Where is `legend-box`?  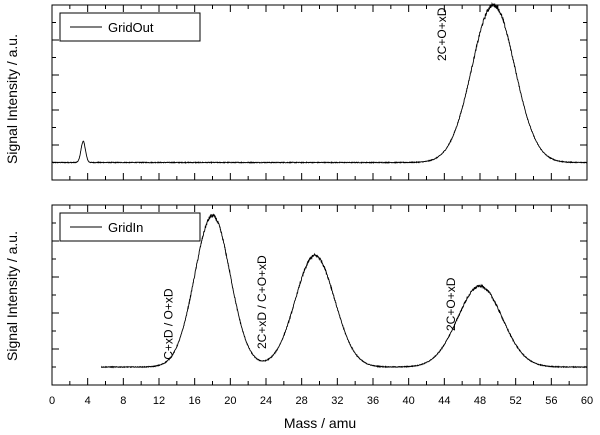 legend-box is located at coordinates (130, 227).